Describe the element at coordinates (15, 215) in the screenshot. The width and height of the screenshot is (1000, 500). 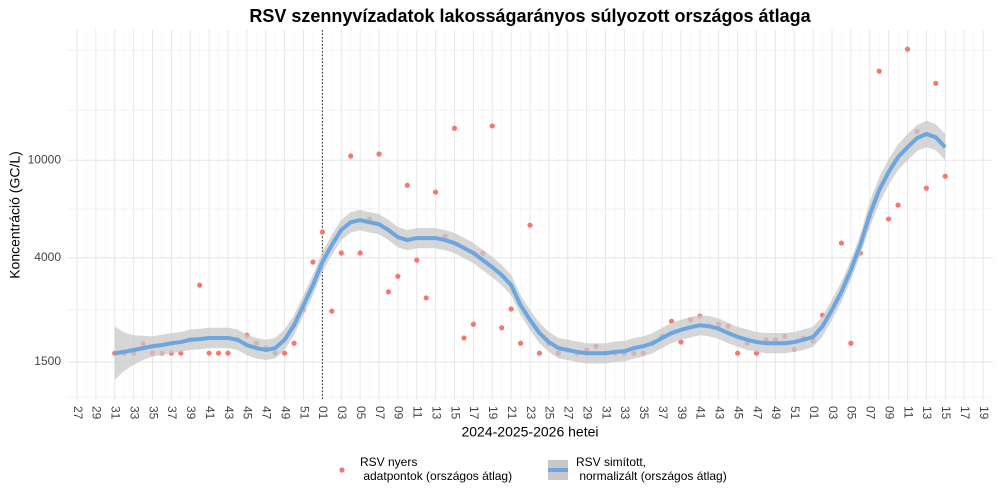
I see `y-axis-title: Koncentráció (GC/L)` at that location.